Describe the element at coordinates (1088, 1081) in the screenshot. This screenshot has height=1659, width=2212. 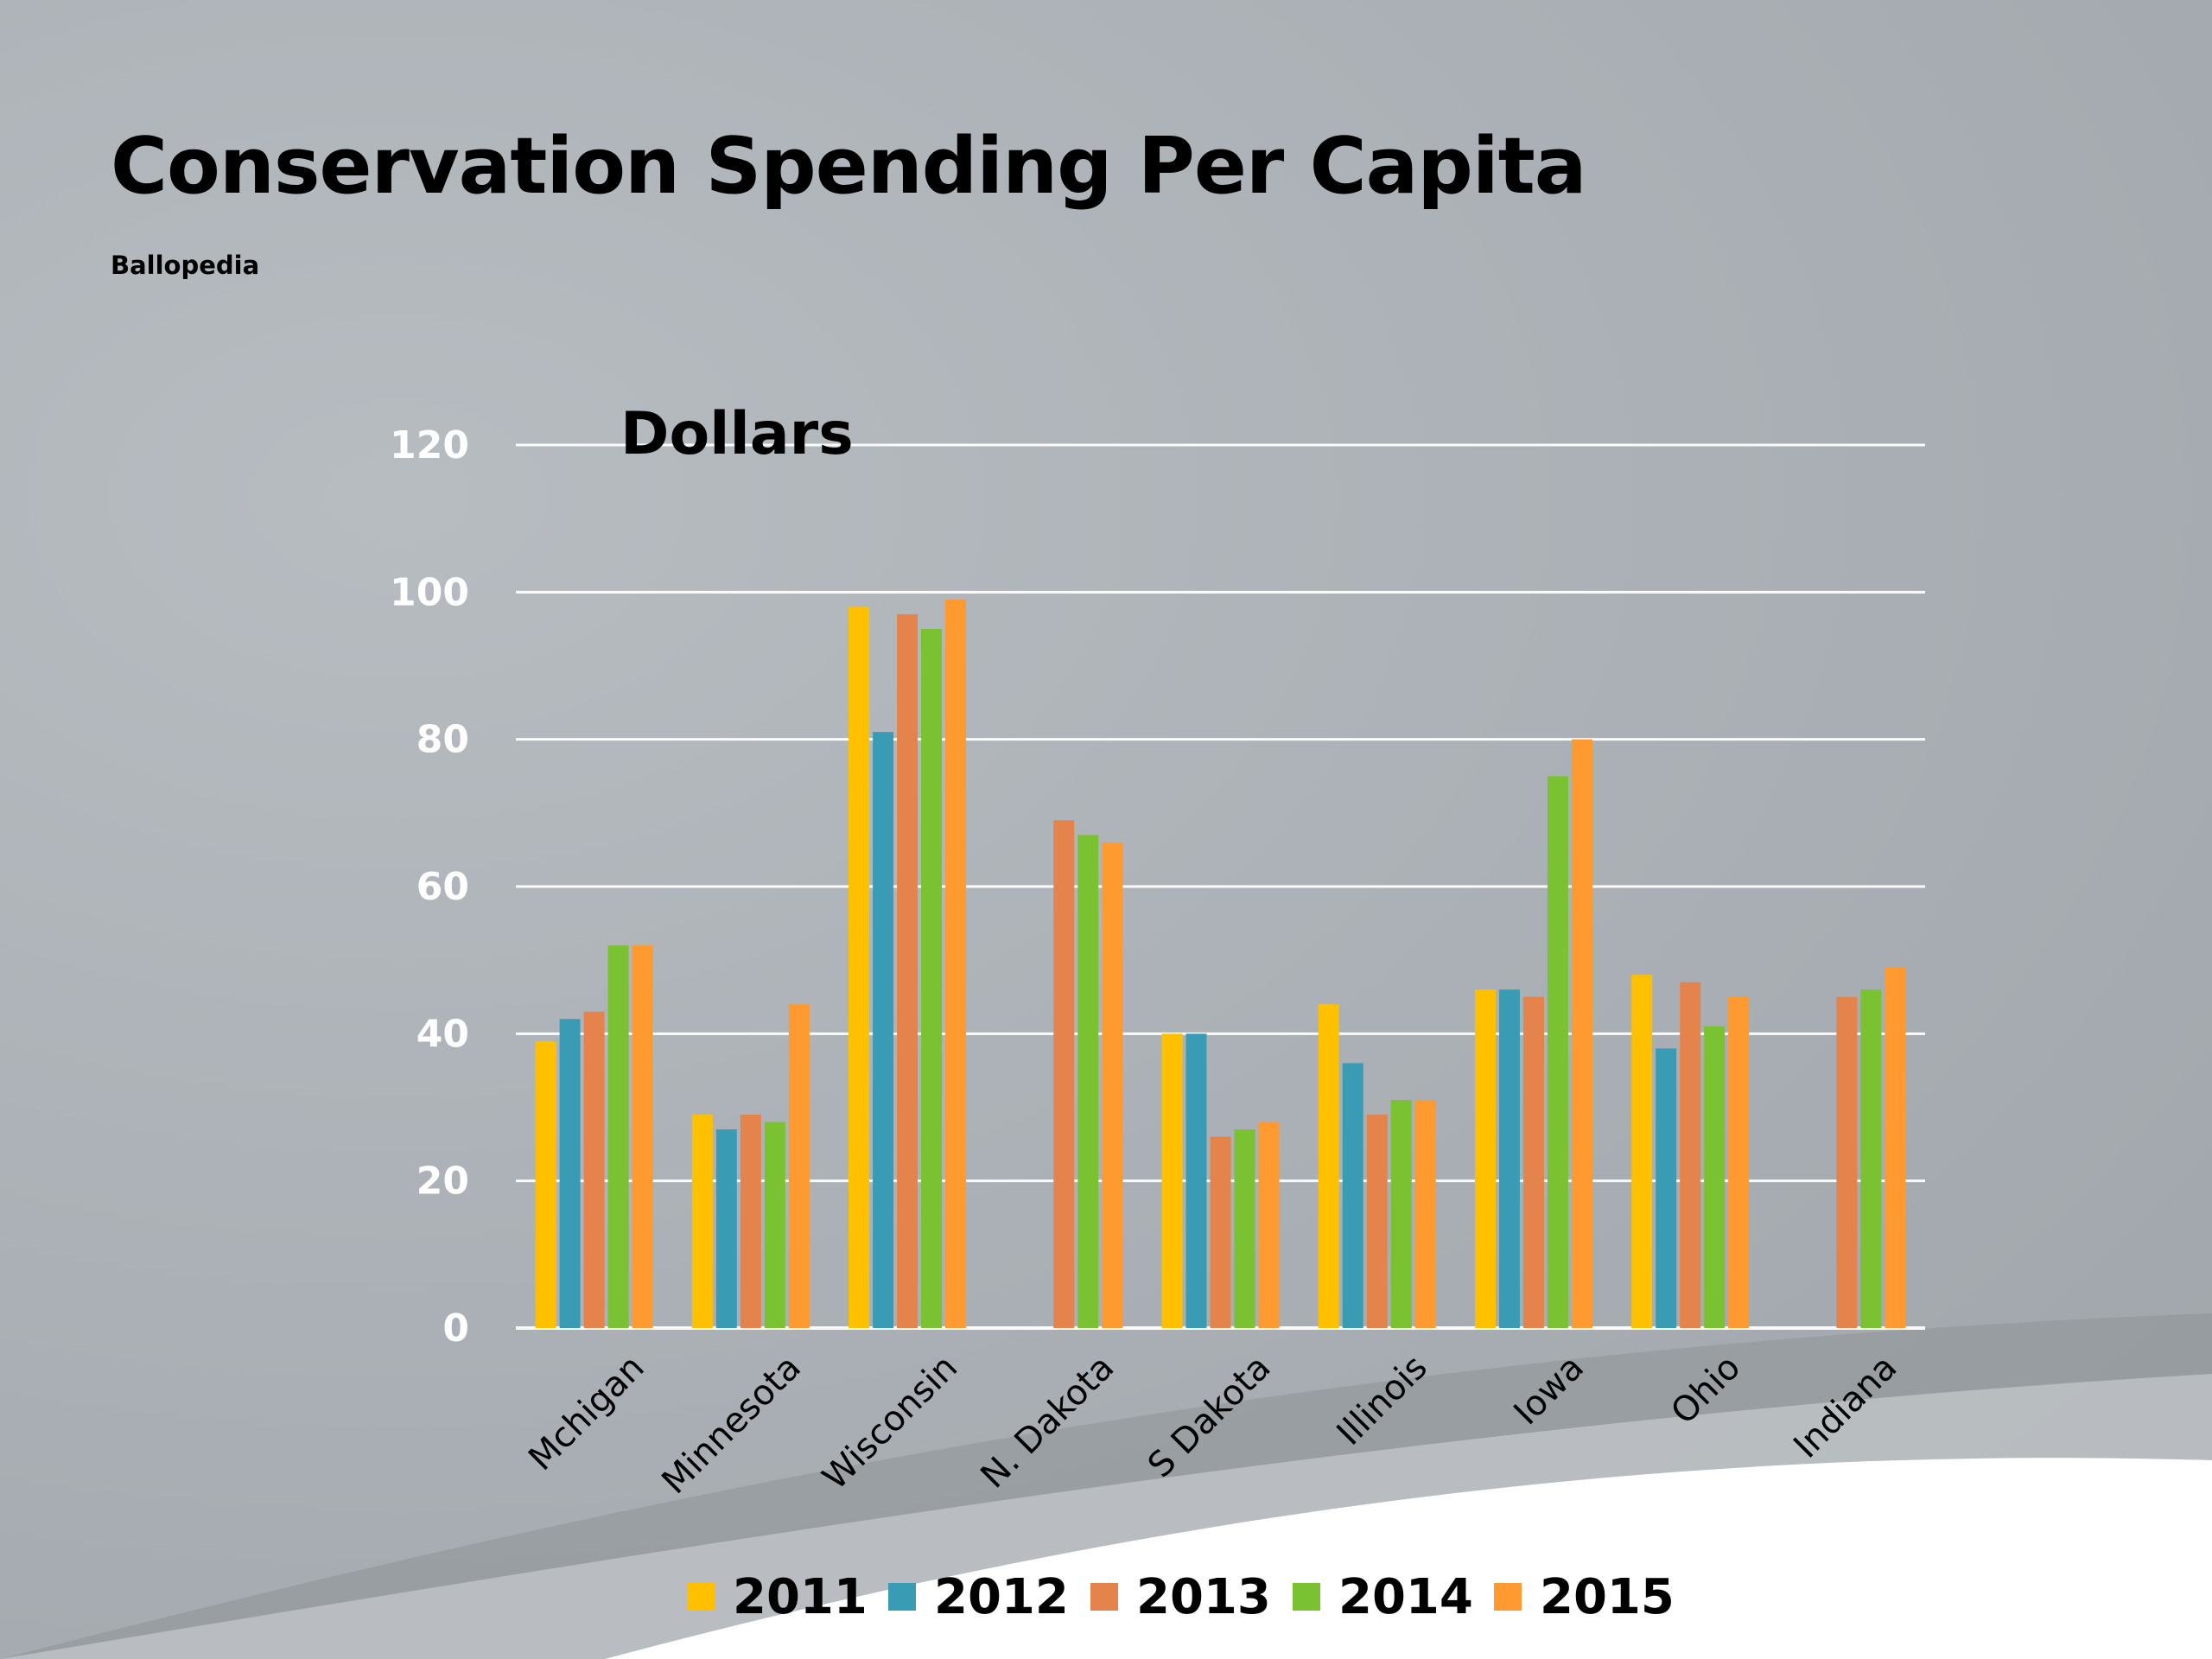
I see `bar-2014-n-dakota` at that location.